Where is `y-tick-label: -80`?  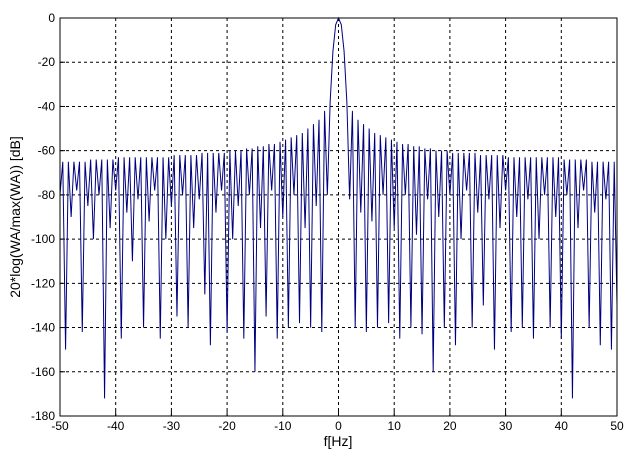 y-tick-label: -80 is located at coordinates (47, 195).